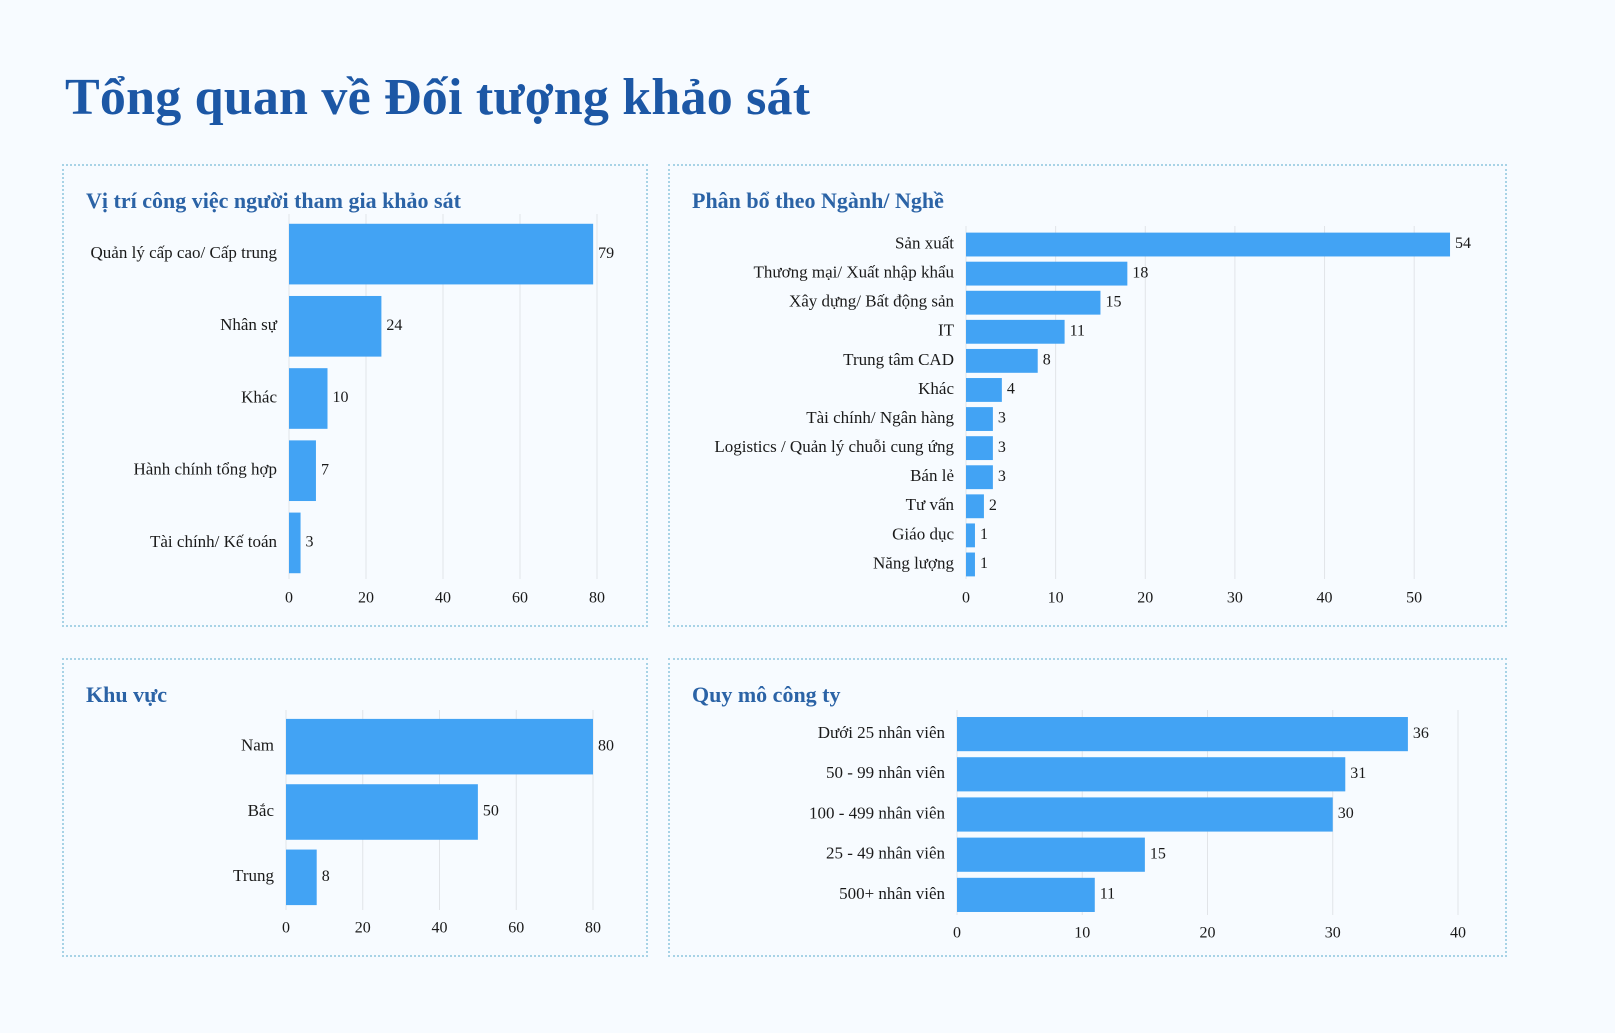  I want to click on category-label: Tài chính/ Ngân hàng, so click(880, 417).